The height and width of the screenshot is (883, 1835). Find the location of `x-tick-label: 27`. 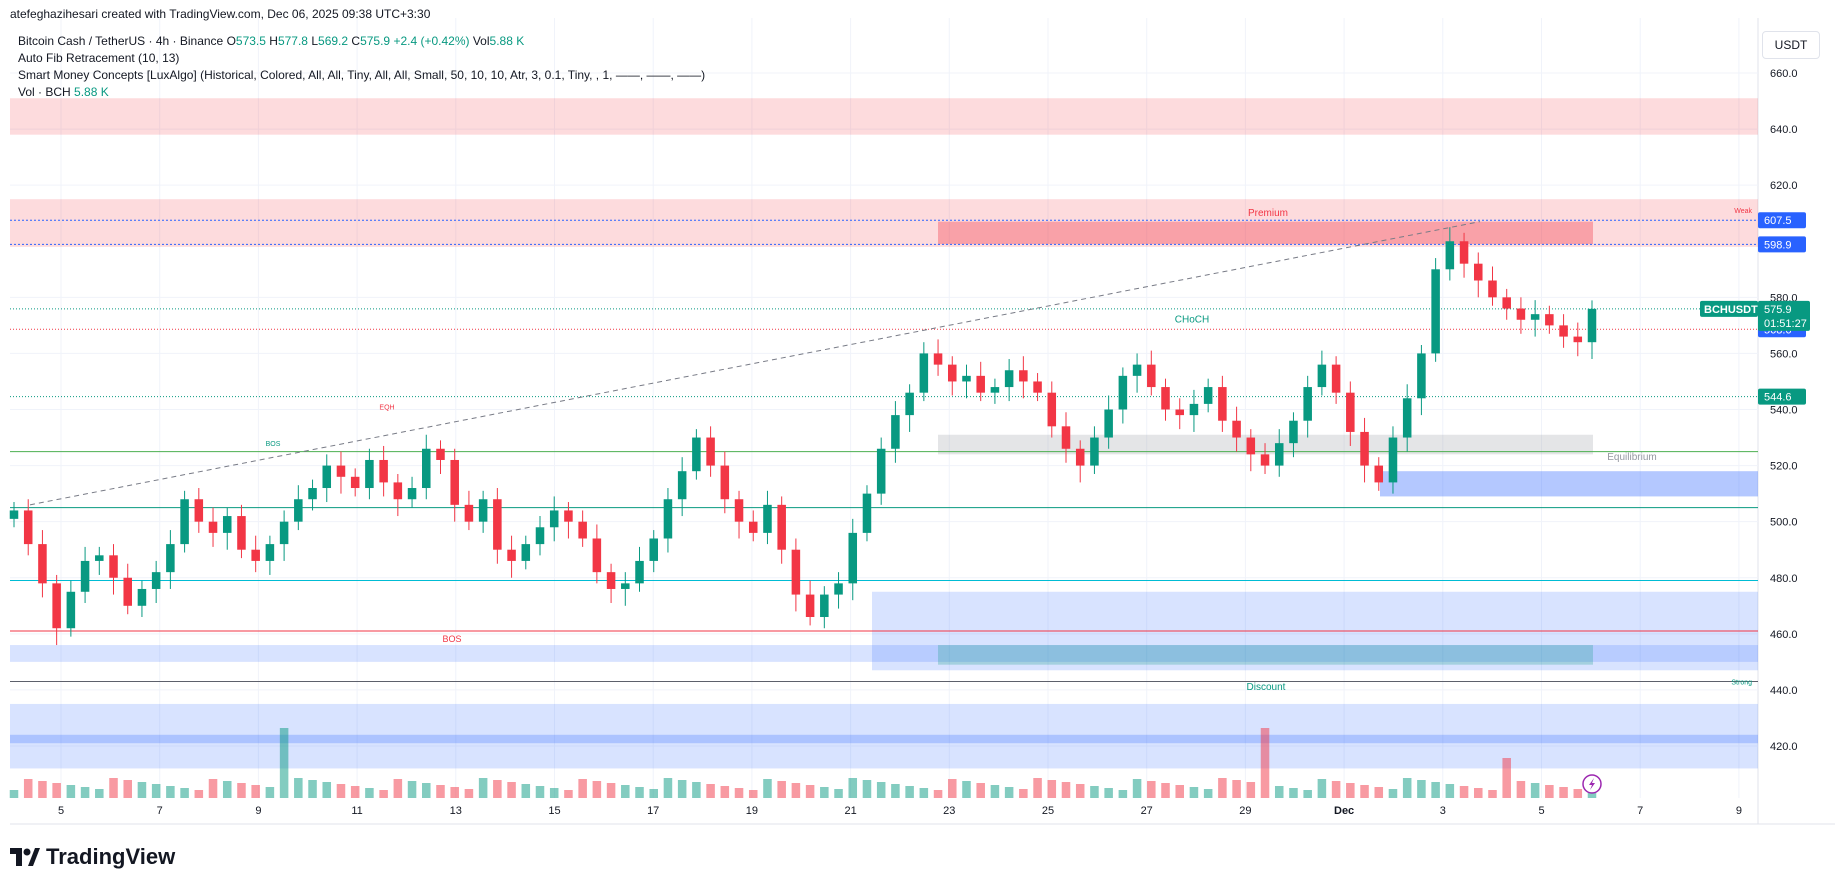

x-tick-label: 27 is located at coordinates (1147, 811).